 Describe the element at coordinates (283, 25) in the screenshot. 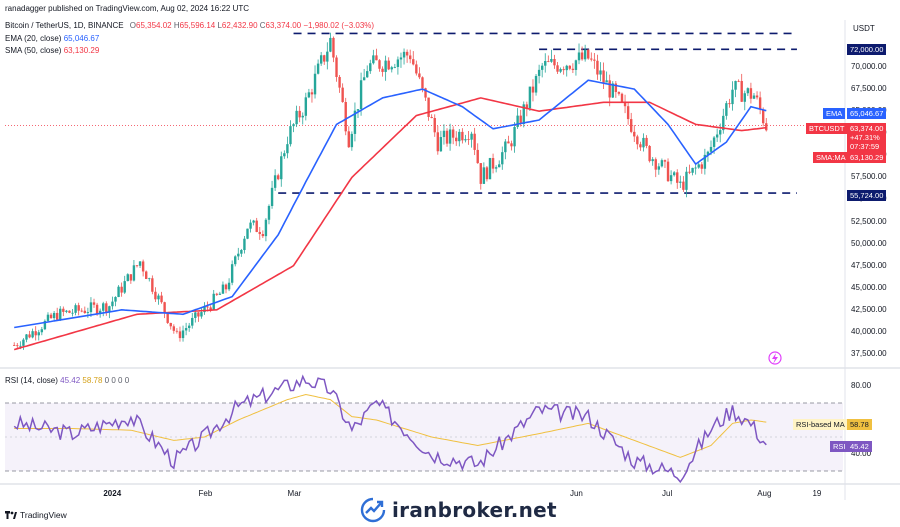

I see `close-value: 63,374.00` at that location.